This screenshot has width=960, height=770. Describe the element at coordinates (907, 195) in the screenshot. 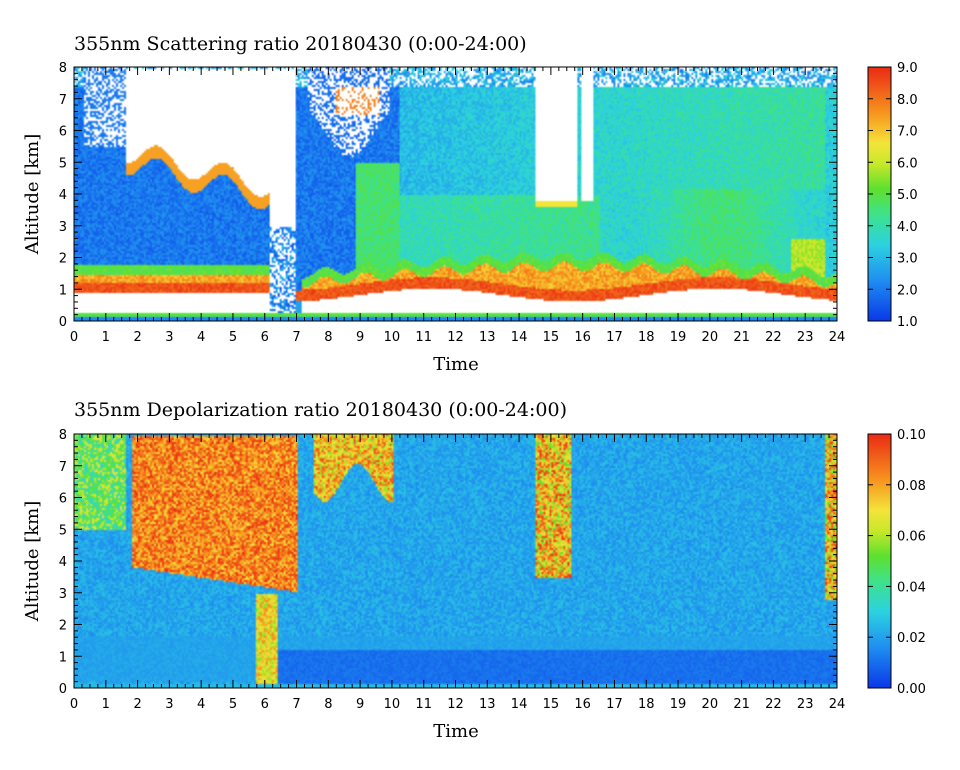

I see `colorbar-tick-label: 5.0` at that location.